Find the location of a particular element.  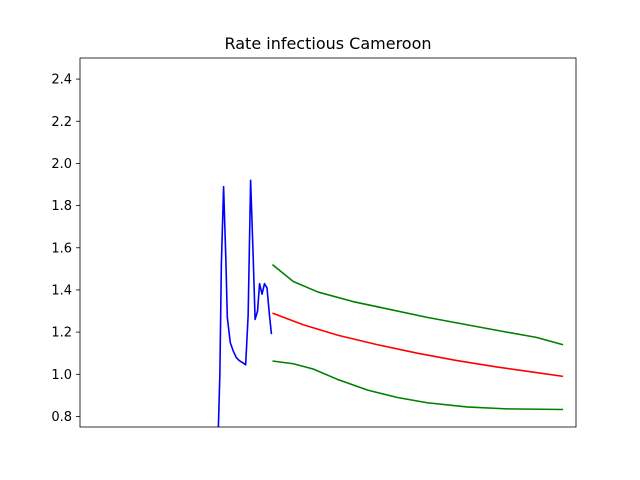

y-tick-label: 1.2 is located at coordinates (61, 333).